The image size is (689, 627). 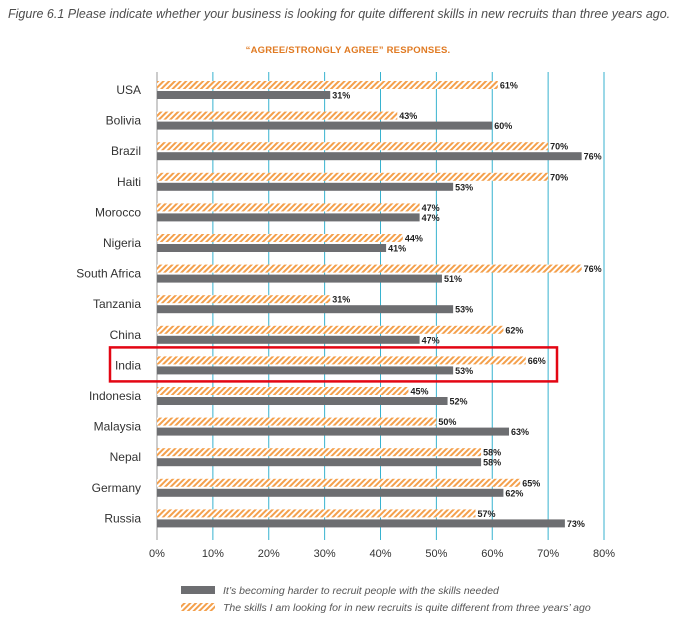 I want to click on x-tick-label: 10%, so click(x=213, y=554).